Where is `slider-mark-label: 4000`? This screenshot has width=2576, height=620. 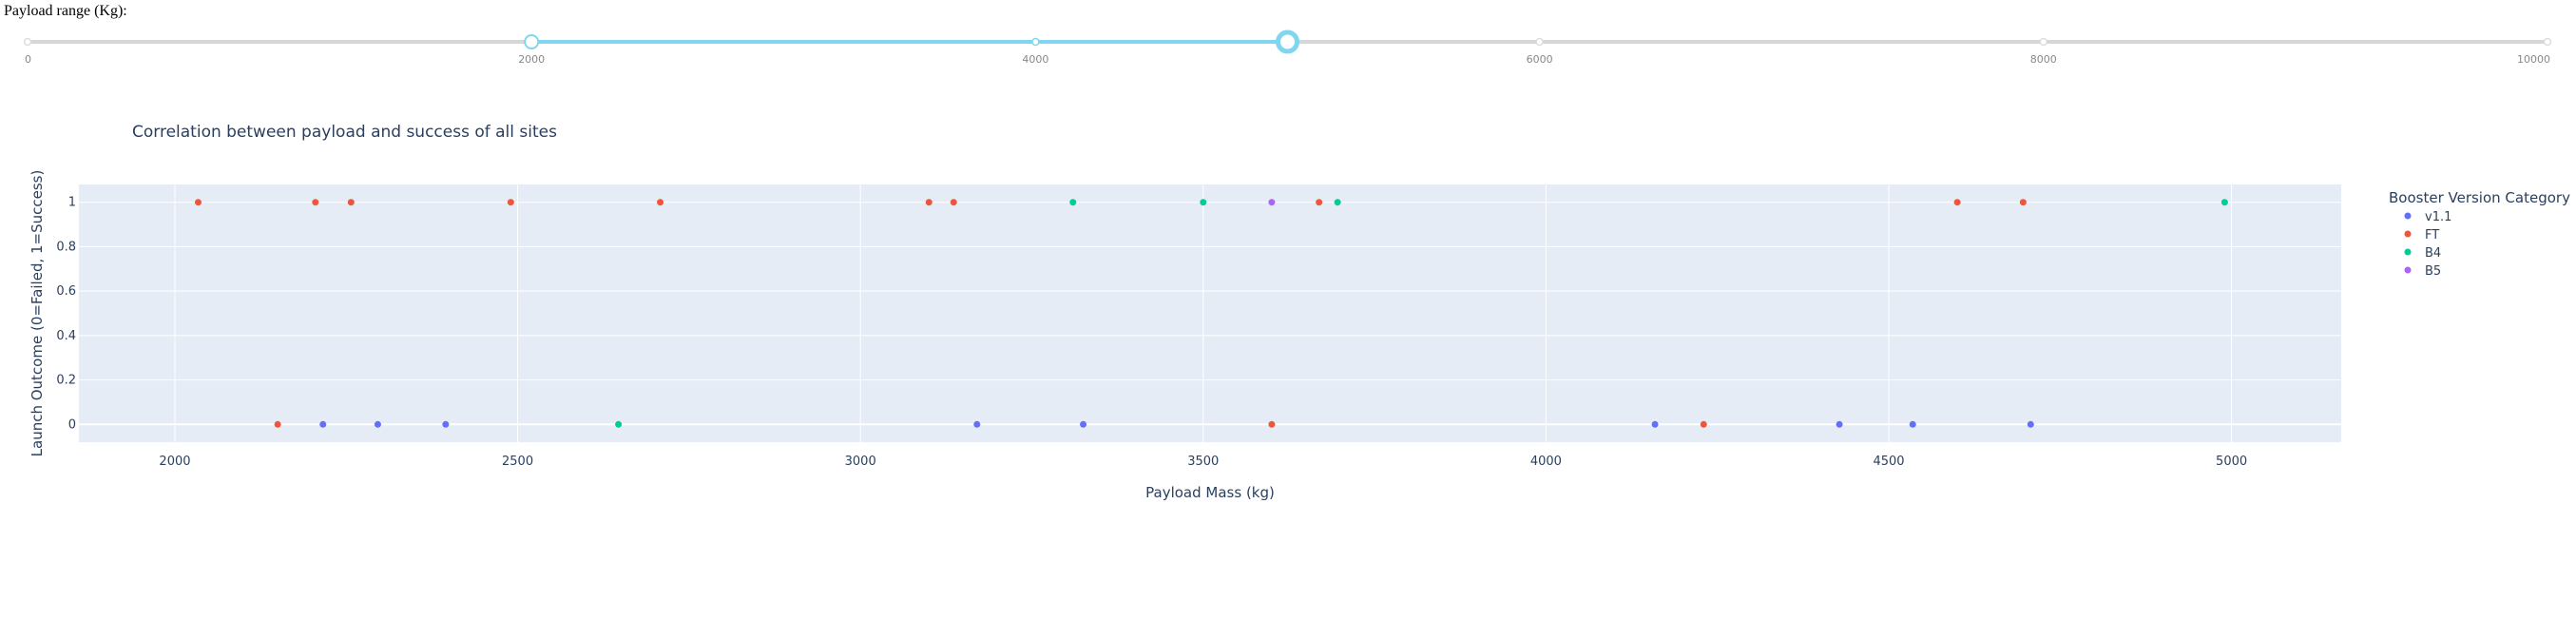
slider-mark-label: 4000 is located at coordinates (1035, 59).